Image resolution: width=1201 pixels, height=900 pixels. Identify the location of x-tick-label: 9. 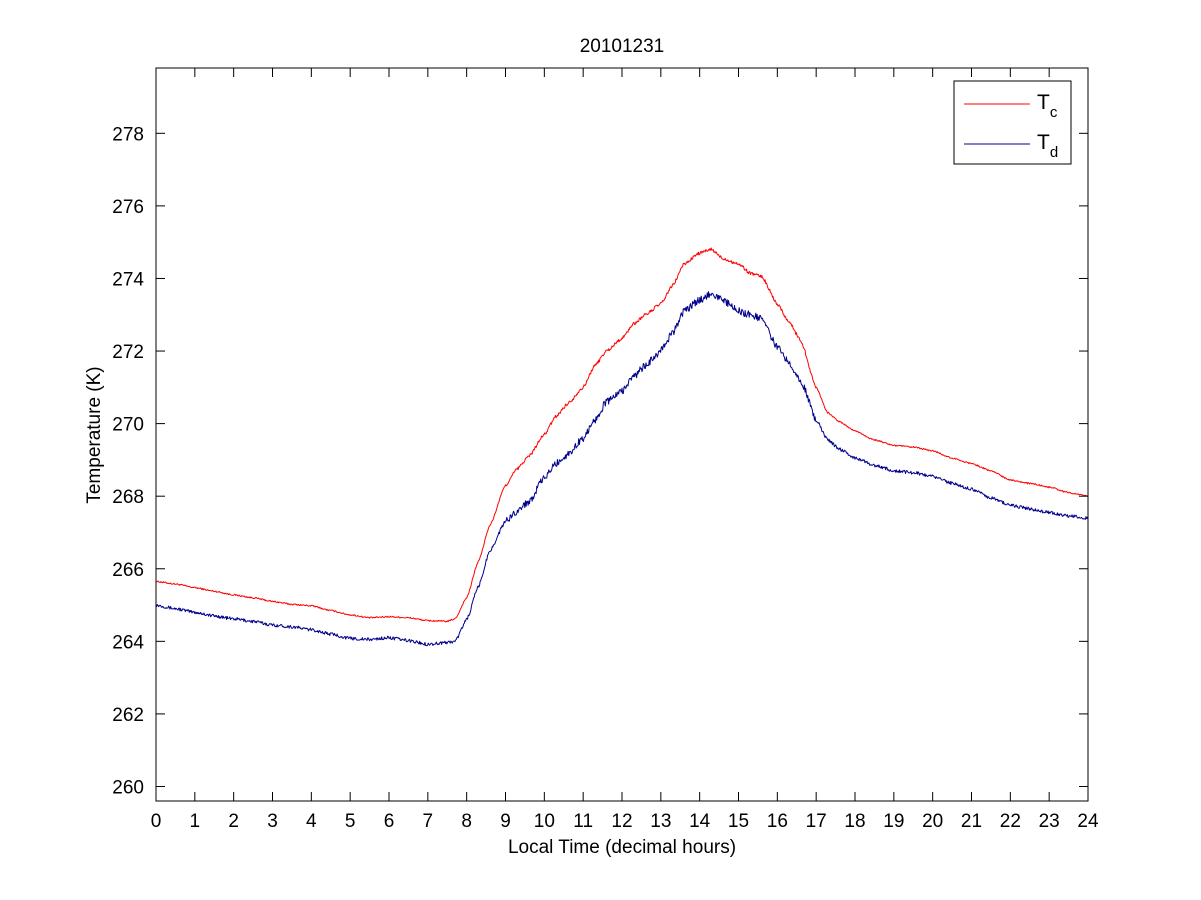
(505, 821).